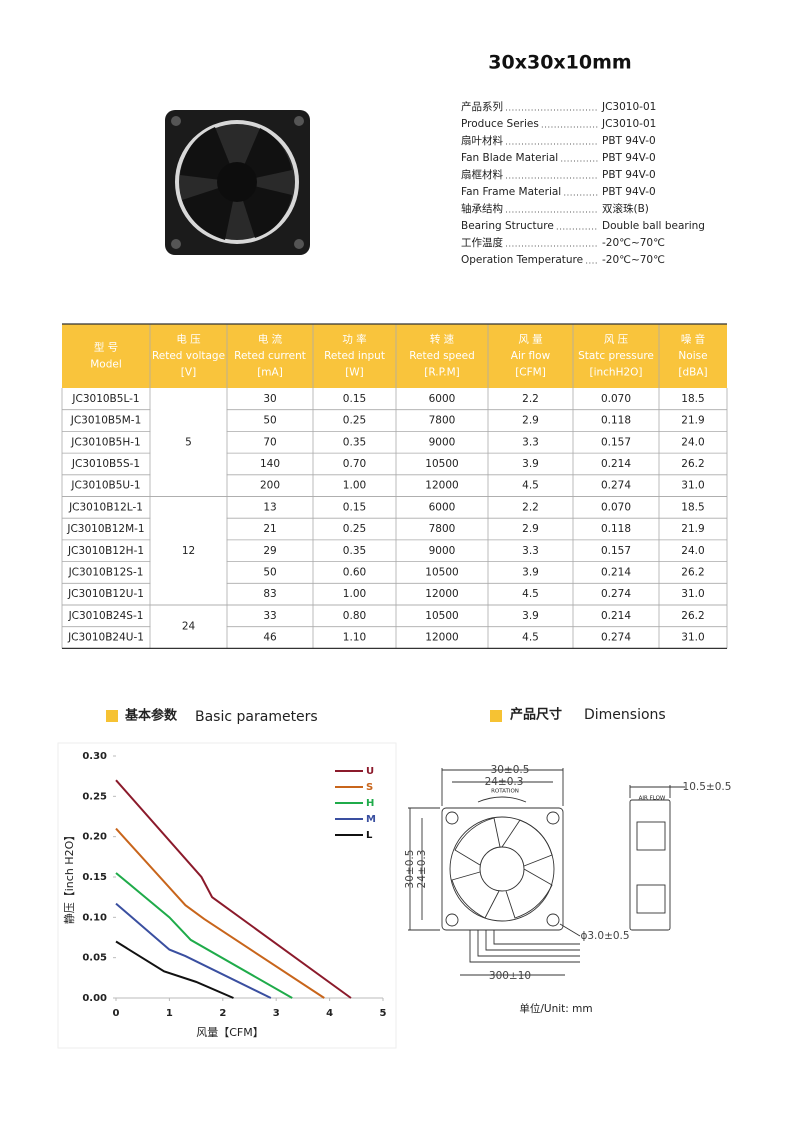  I want to click on dimension-label: 300±10, so click(510, 976).